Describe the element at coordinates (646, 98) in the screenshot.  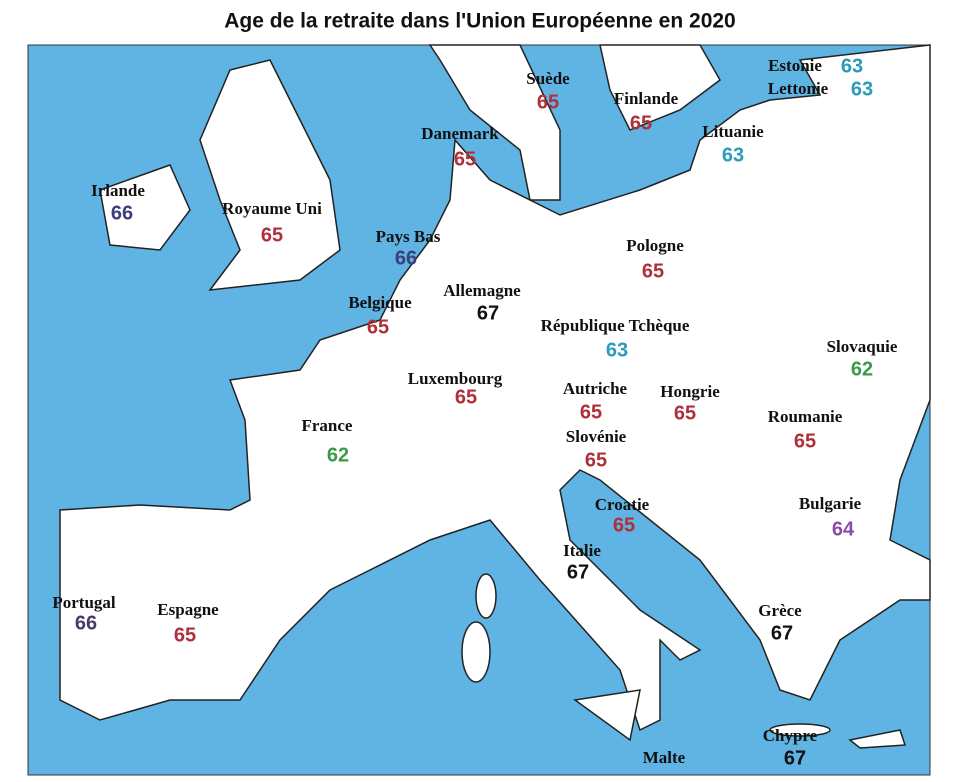
I see `country-name: Finlande` at that location.